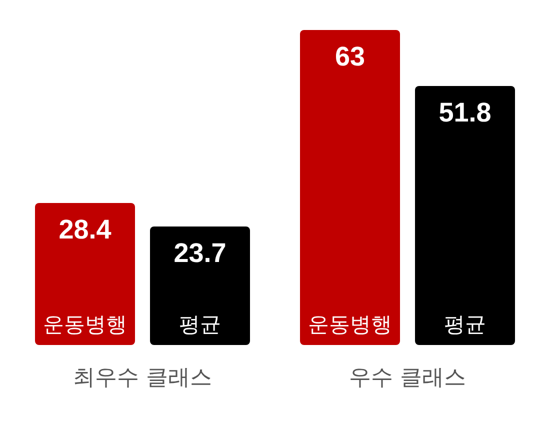  Describe the element at coordinates (350, 324) in the screenshot. I see `text: 운동병행` at that location.